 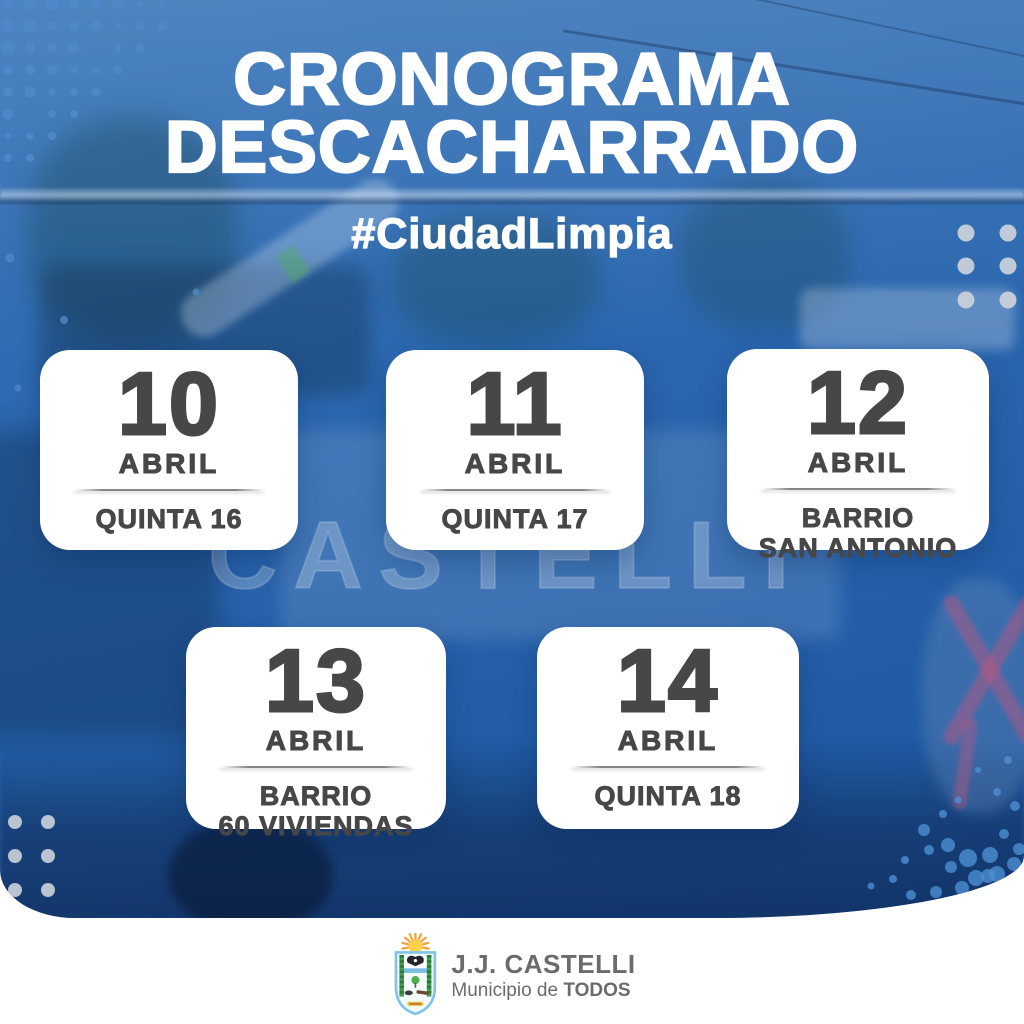 What do you see at coordinates (315, 680) in the screenshot?
I see `card-day-number: 13` at bounding box center [315, 680].